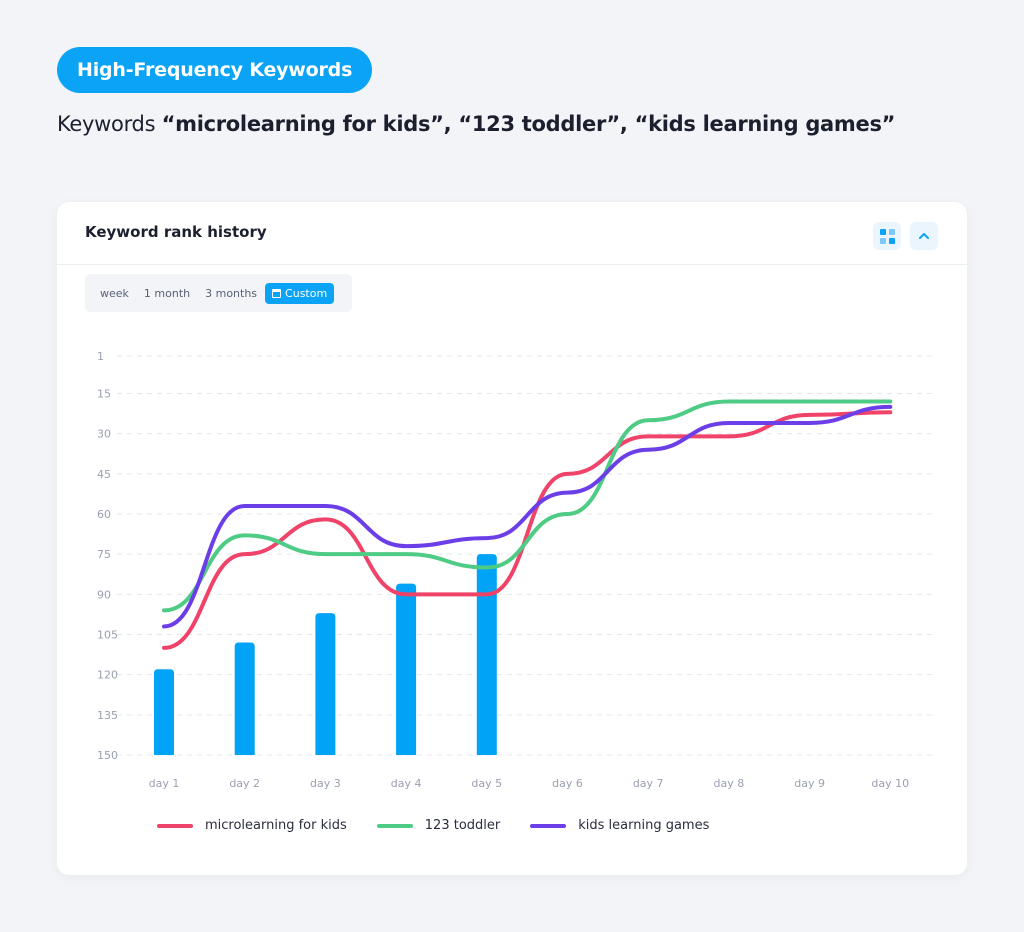 Image resolution: width=1024 pixels, height=932 pixels. Describe the element at coordinates (107, 675) in the screenshot. I see `y-tick-label: 120` at that location.